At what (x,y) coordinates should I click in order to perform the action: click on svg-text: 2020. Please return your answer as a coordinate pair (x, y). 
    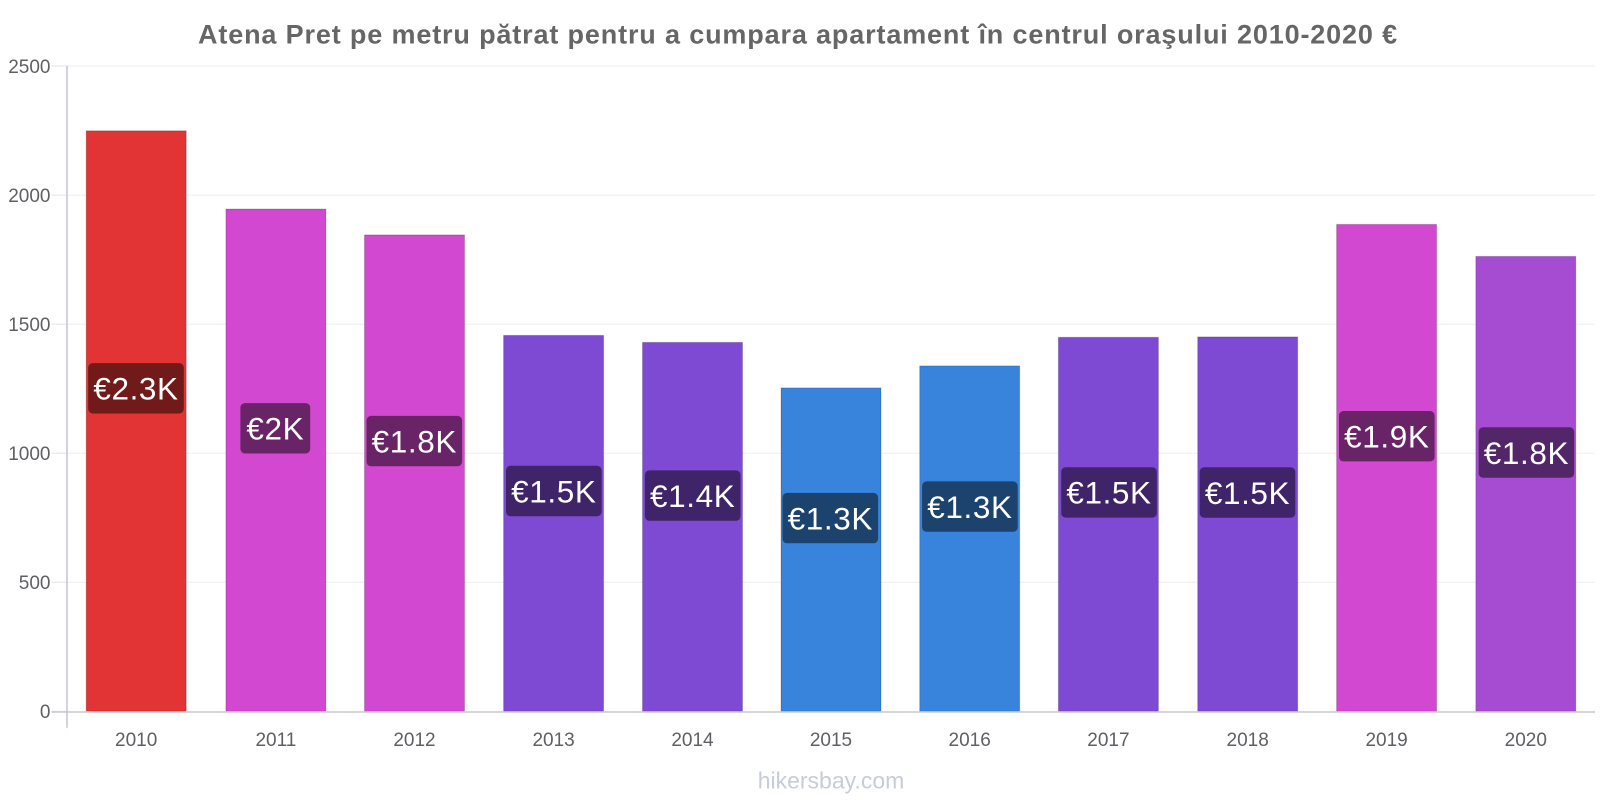
    Looking at the image, I should click on (1526, 740).